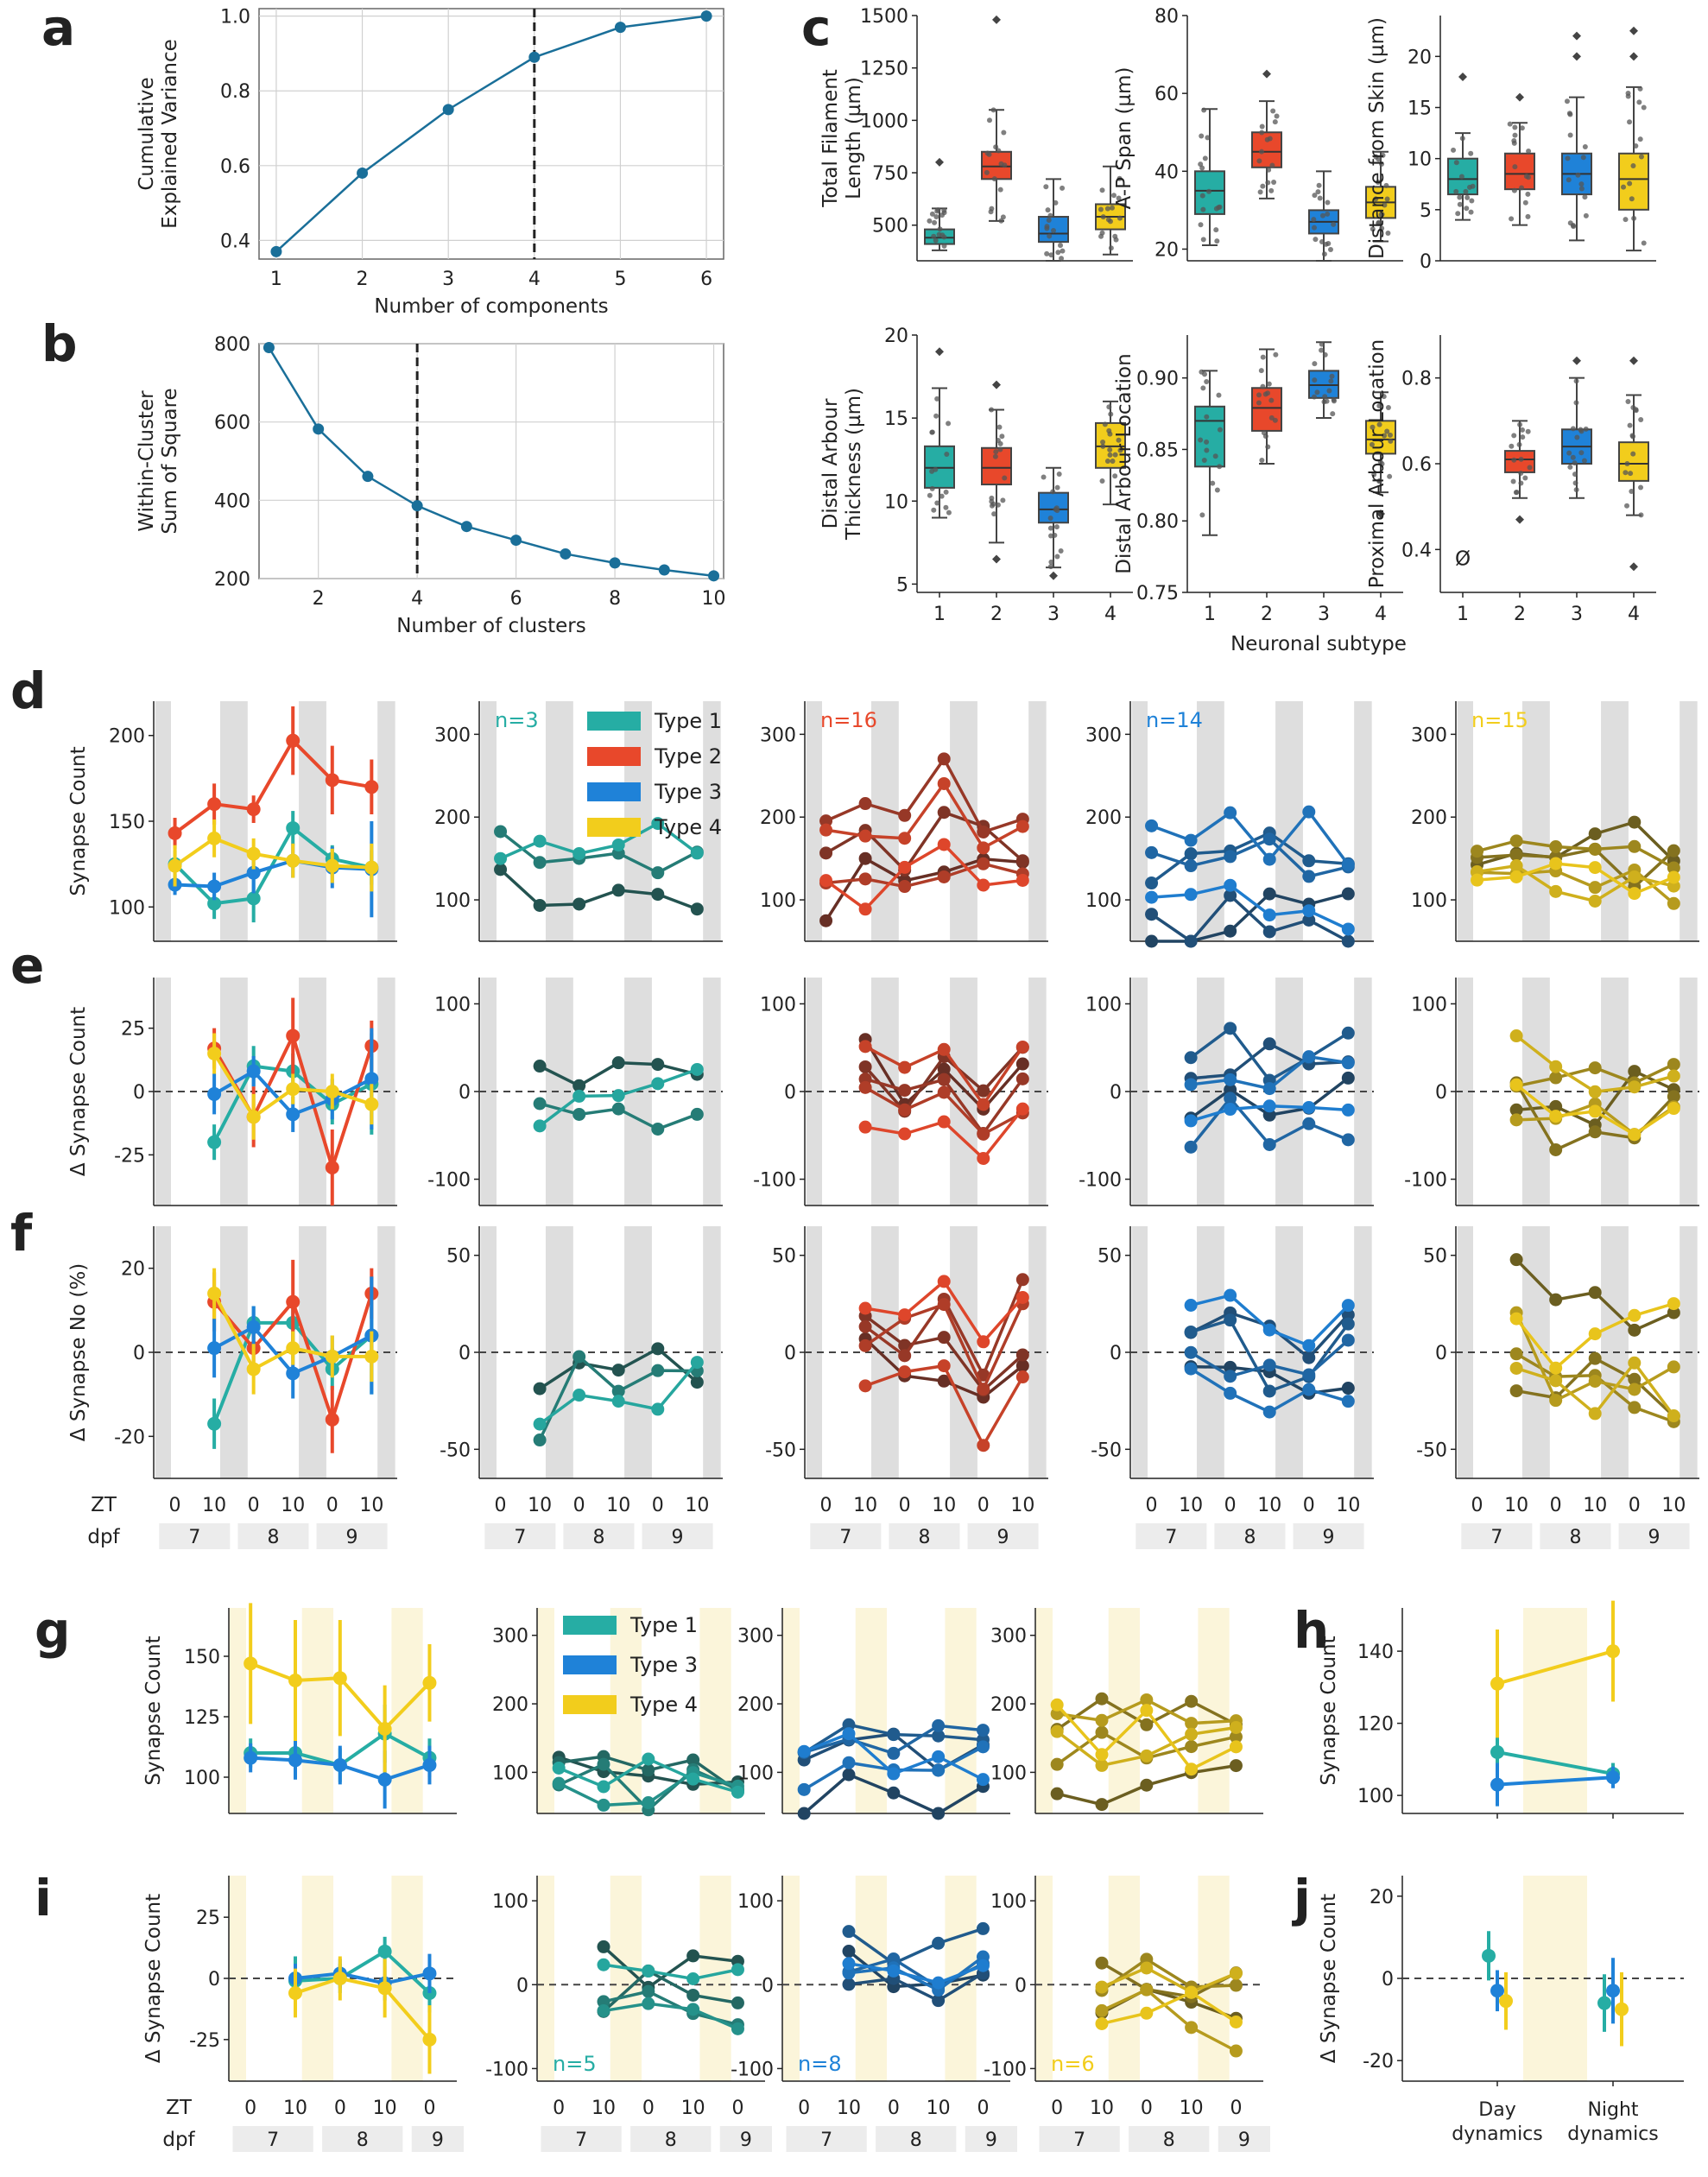 Image resolution: width=1708 pixels, height=2177 pixels. Describe the element at coordinates (299, 1708) in the screenshot. I see `timecourse-subplot: 100 125 150 Synapse Count` at that location.